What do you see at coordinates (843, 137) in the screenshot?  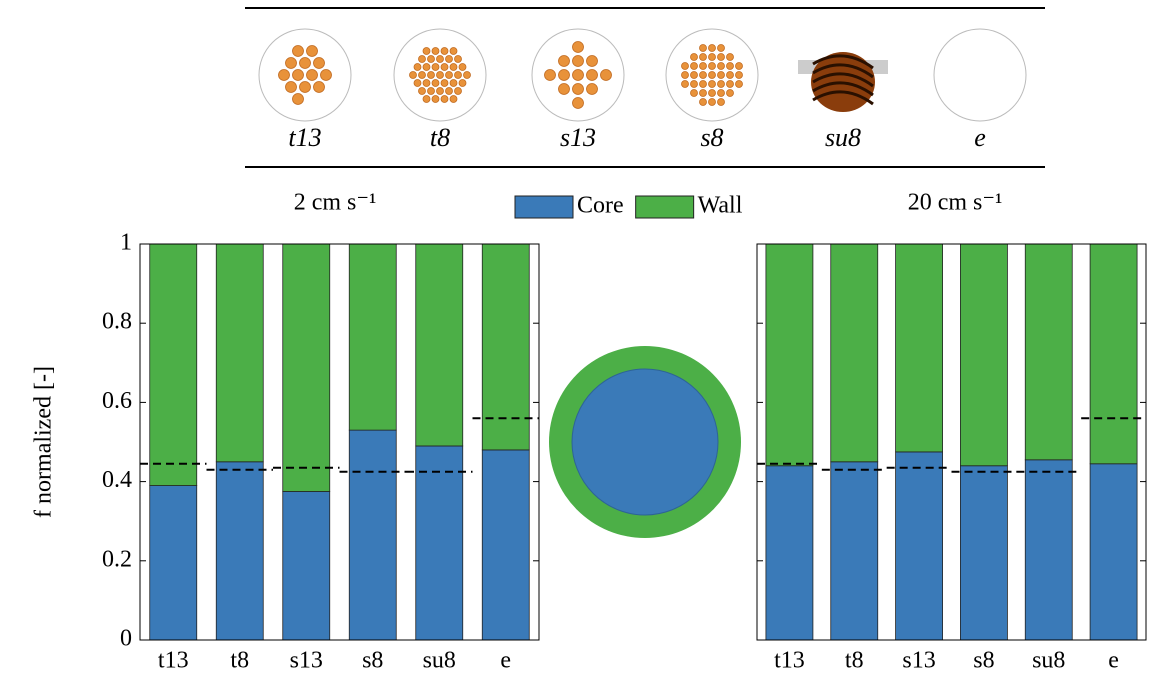 I see `header-label: su8` at bounding box center [843, 137].